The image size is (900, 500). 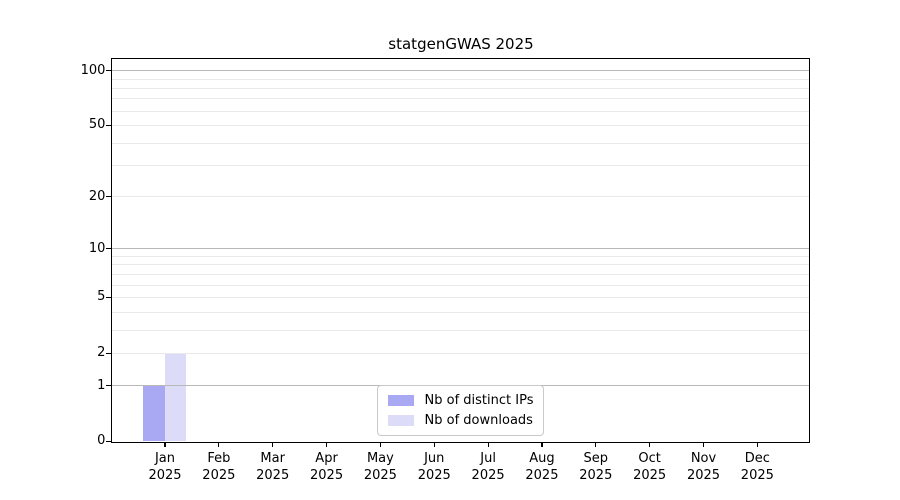 What do you see at coordinates (101, 353) in the screenshot?
I see `y-tick-label: 2` at bounding box center [101, 353].